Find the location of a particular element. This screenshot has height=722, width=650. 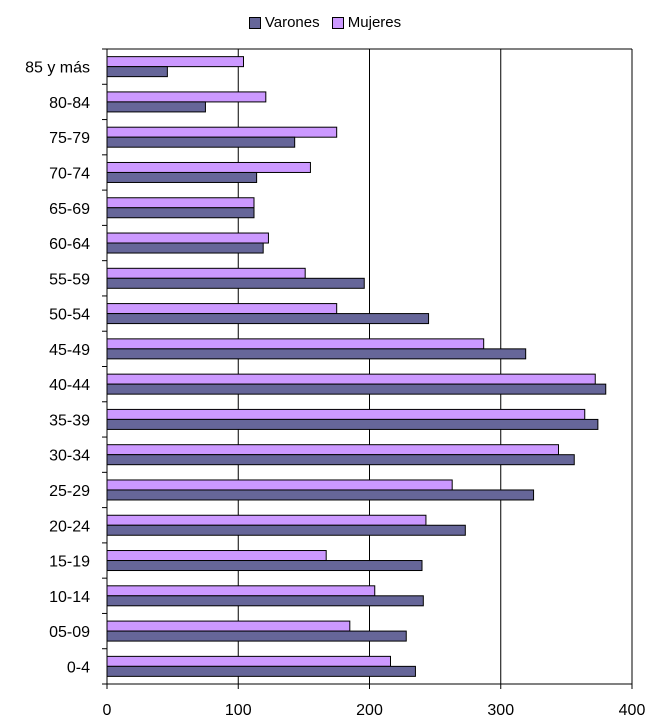

y-tick-label-10: 50-54 is located at coordinates (69, 315).